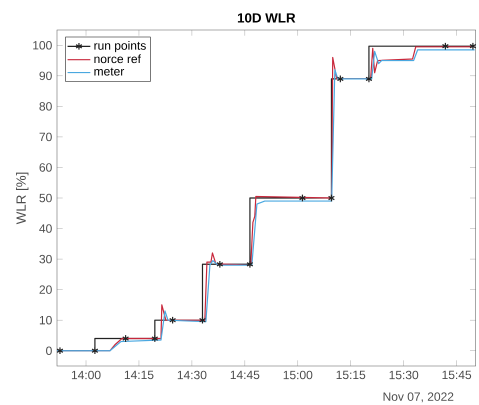  I want to click on y-tick-label: 30, so click(45, 259).